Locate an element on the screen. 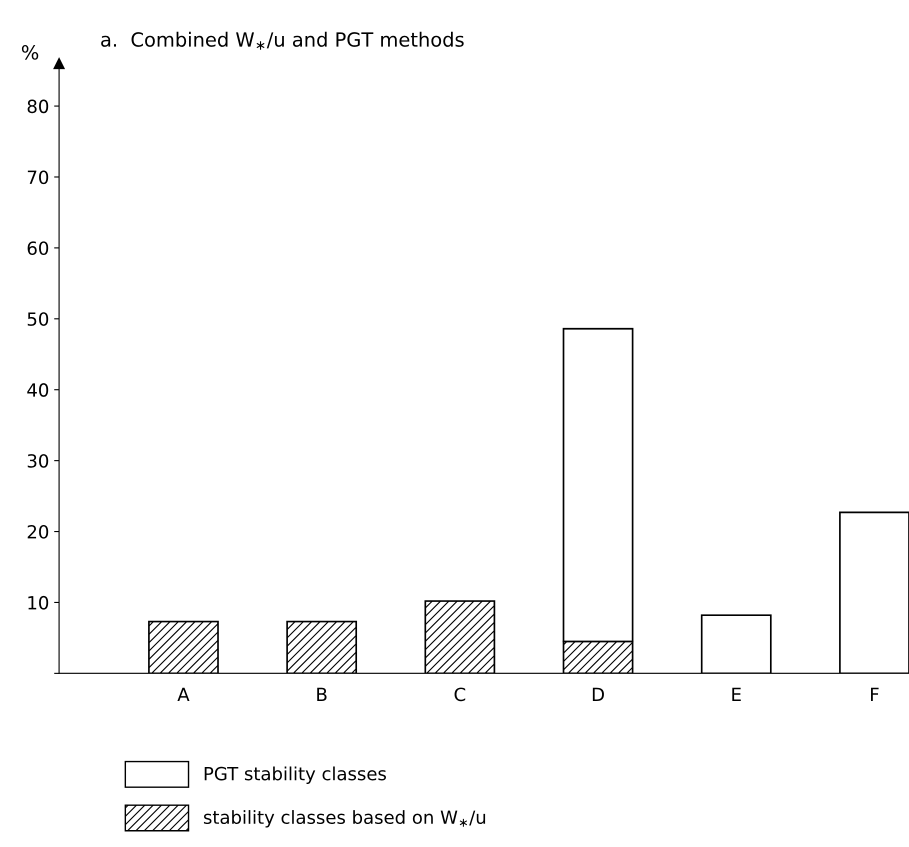 Image resolution: width=909 pixels, height=847 pixels. x-tick-label: A is located at coordinates (183, 694).